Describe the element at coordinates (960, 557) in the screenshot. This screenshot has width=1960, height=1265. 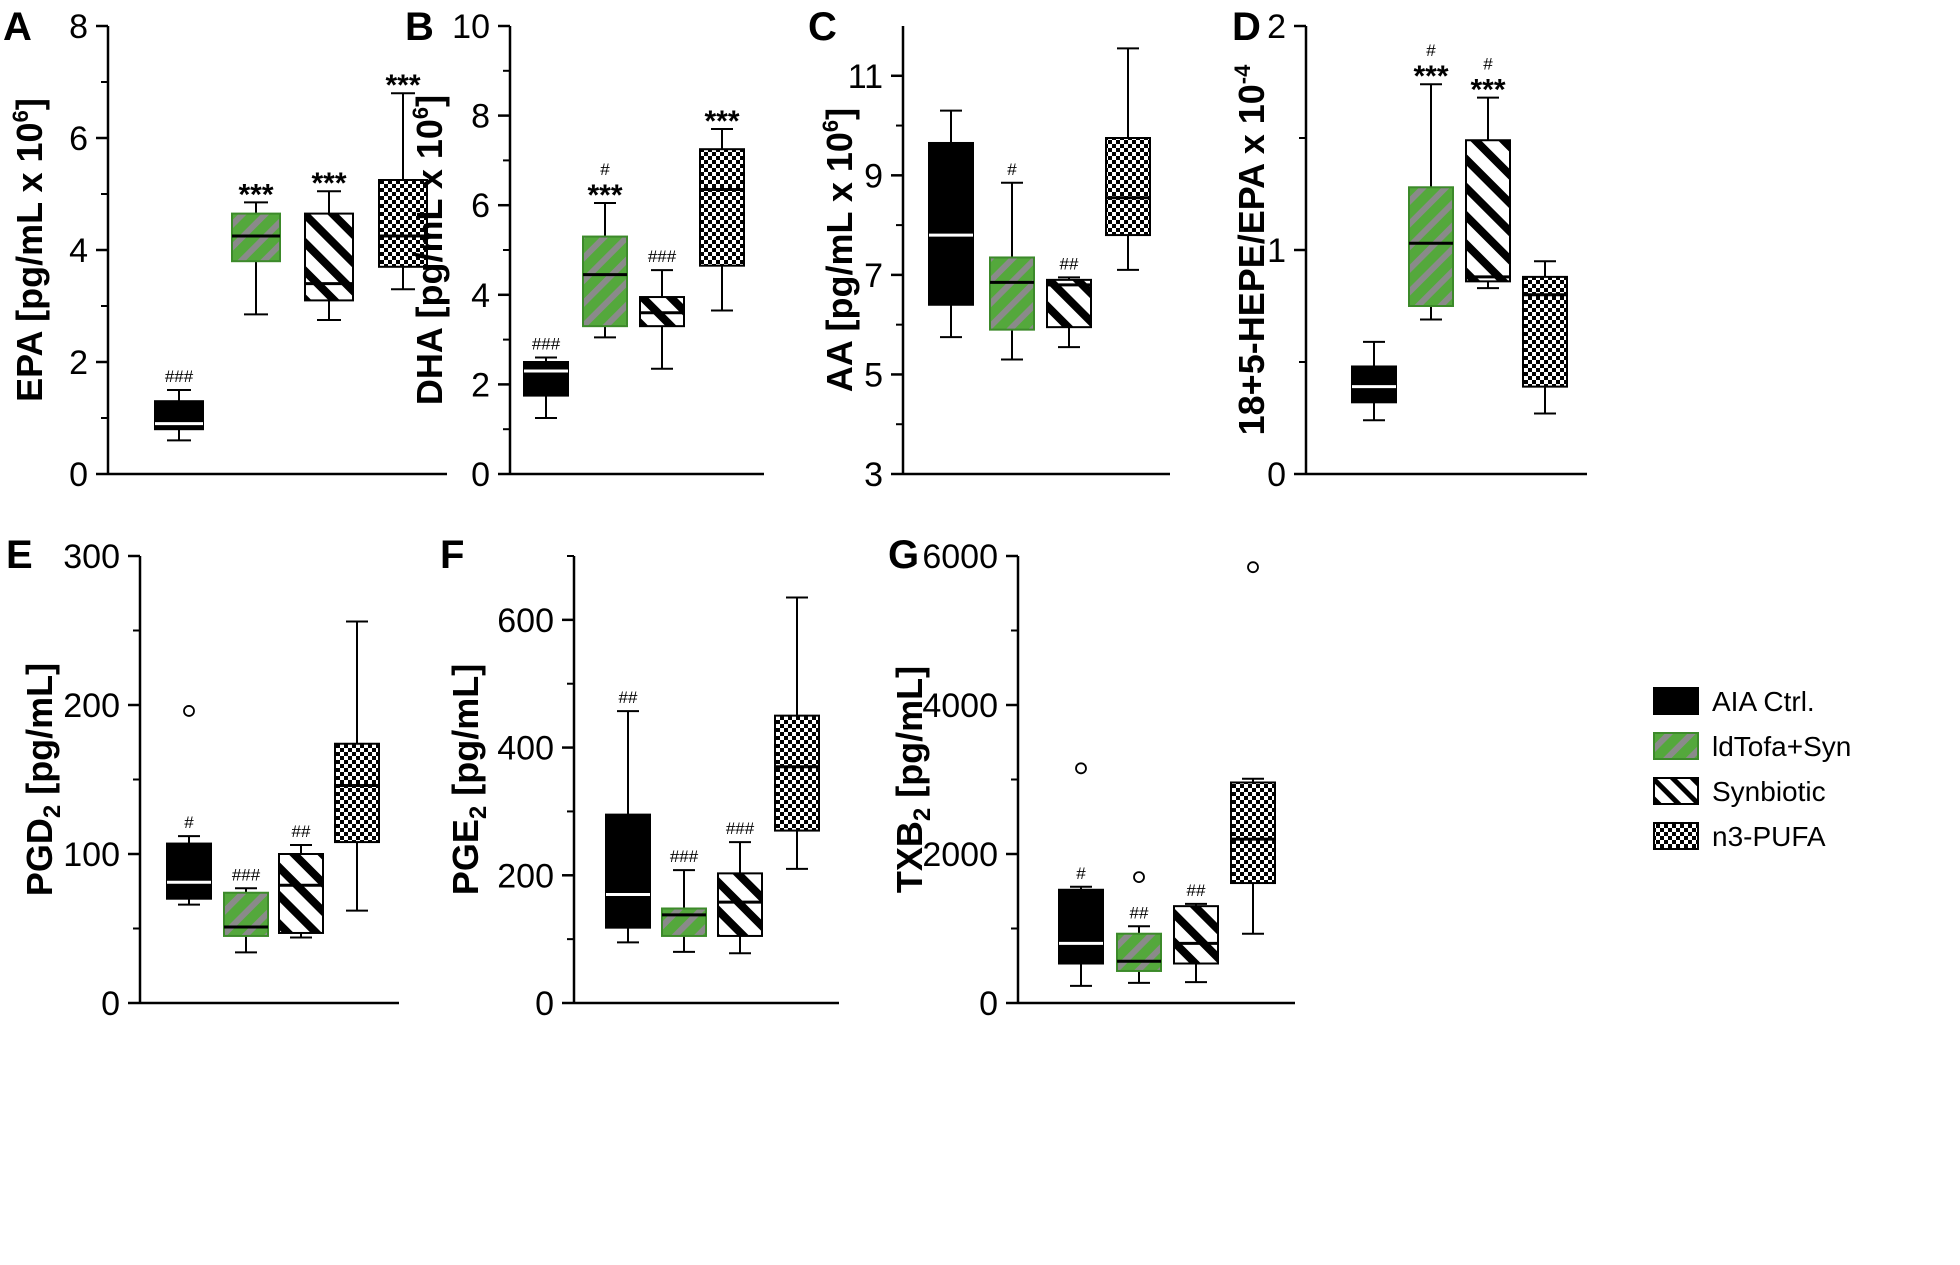
I see `y-tick-label: 6000` at that location.